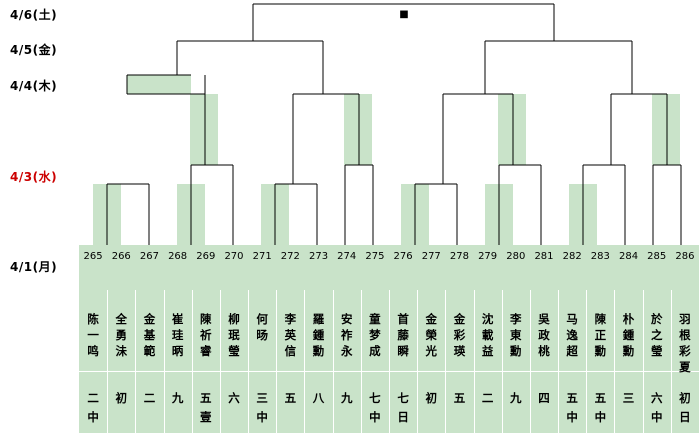 The image size is (699, 433). I want to click on player-column: 280 李東勳九, so click(516, 339).